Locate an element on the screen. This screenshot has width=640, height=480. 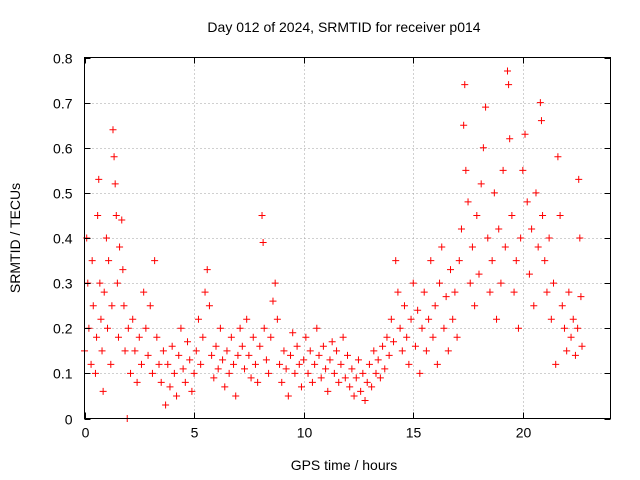
x-tick-label: 0 is located at coordinates (86, 433).